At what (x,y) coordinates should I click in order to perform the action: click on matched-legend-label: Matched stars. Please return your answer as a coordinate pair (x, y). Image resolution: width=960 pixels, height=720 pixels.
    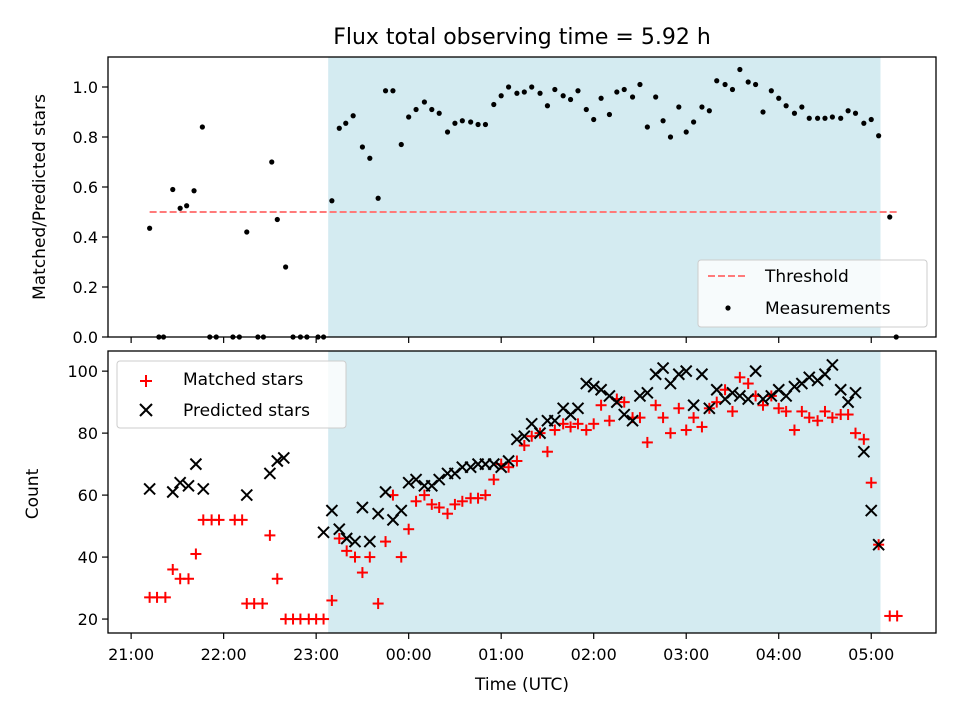
    Looking at the image, I should click on (243, 380).